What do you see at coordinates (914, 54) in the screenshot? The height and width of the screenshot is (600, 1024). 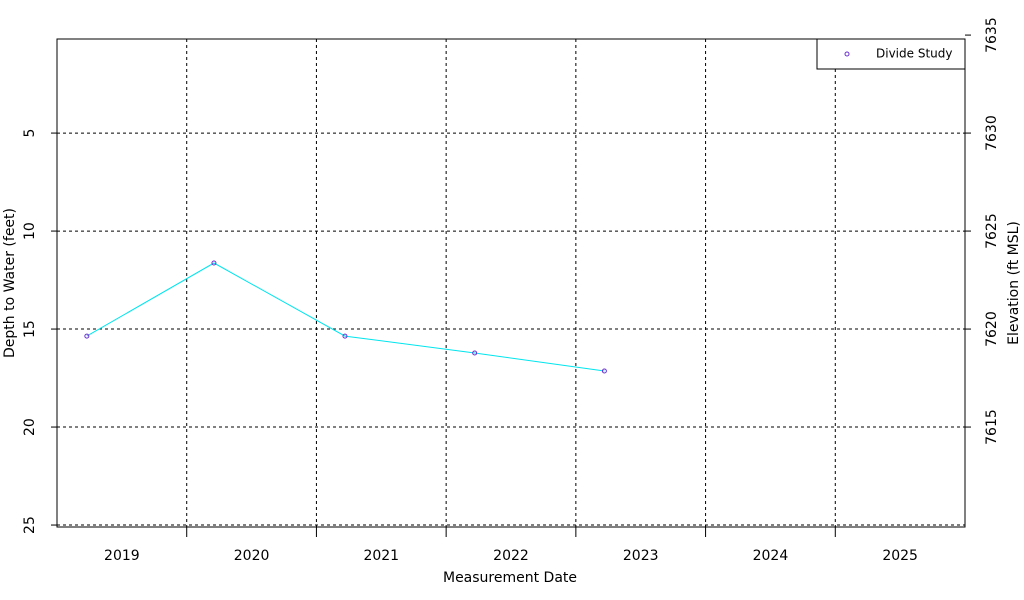 I see `legend-label: Divide Study` at bounding box center [914, 54].